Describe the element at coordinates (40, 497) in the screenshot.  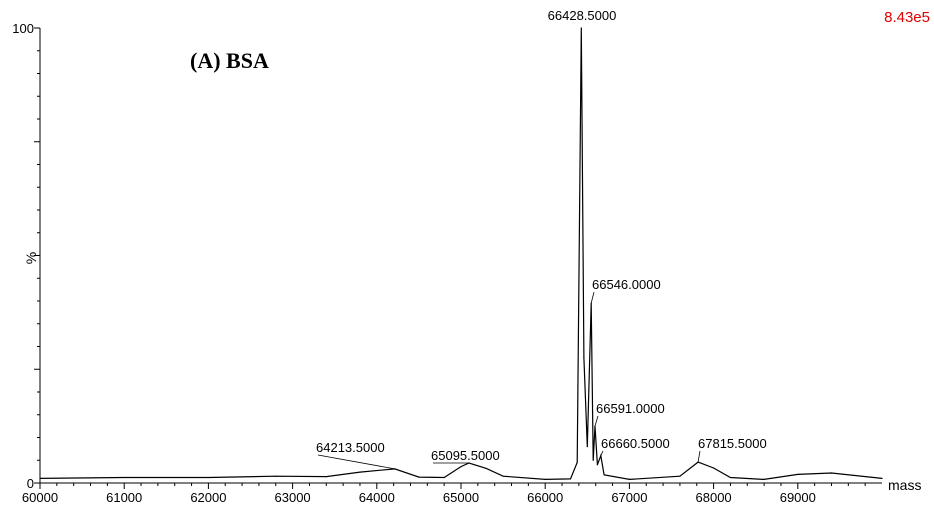
I see `x-tick-label: 60000` at that location.